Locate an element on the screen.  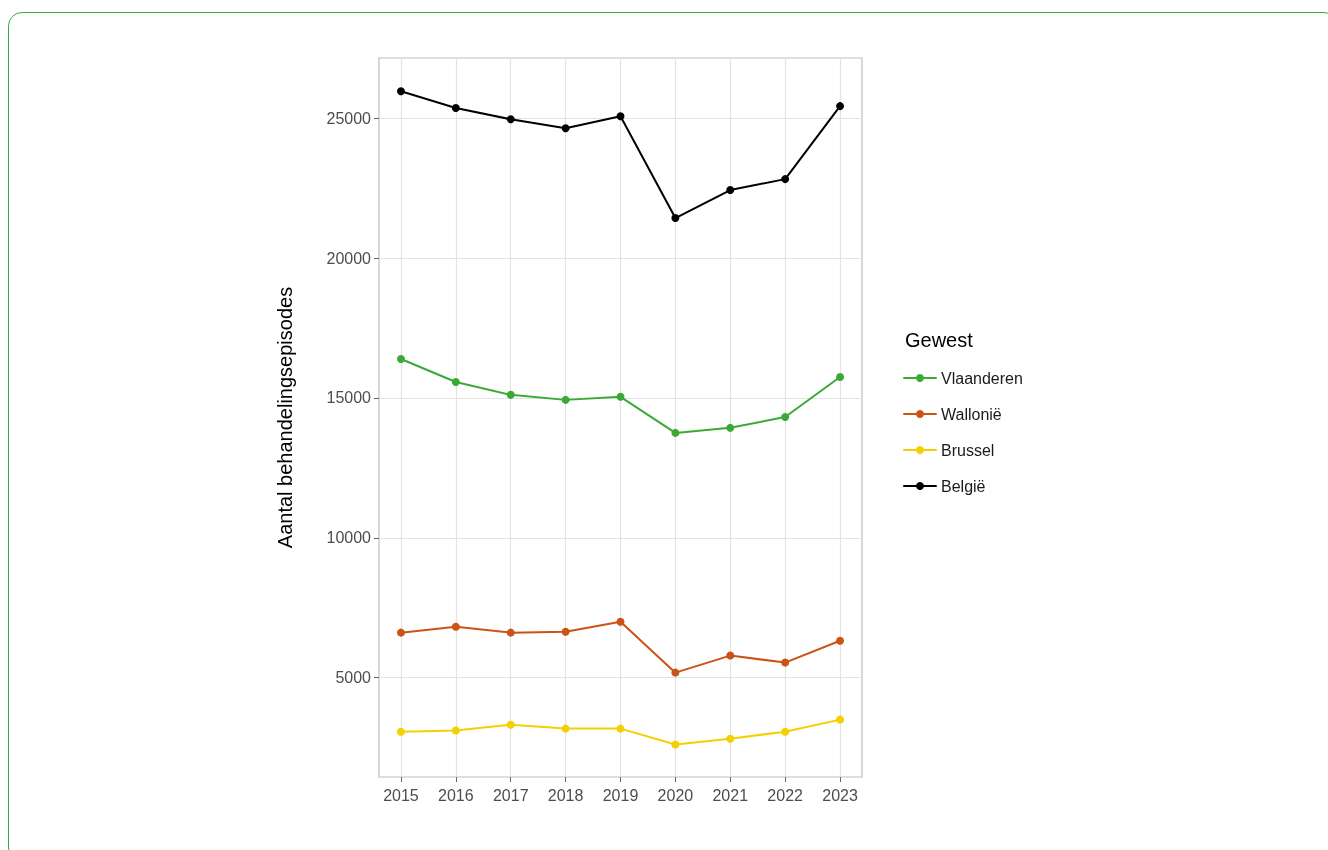
y-tick-label: 10000 is located at coordinates (349, 538).